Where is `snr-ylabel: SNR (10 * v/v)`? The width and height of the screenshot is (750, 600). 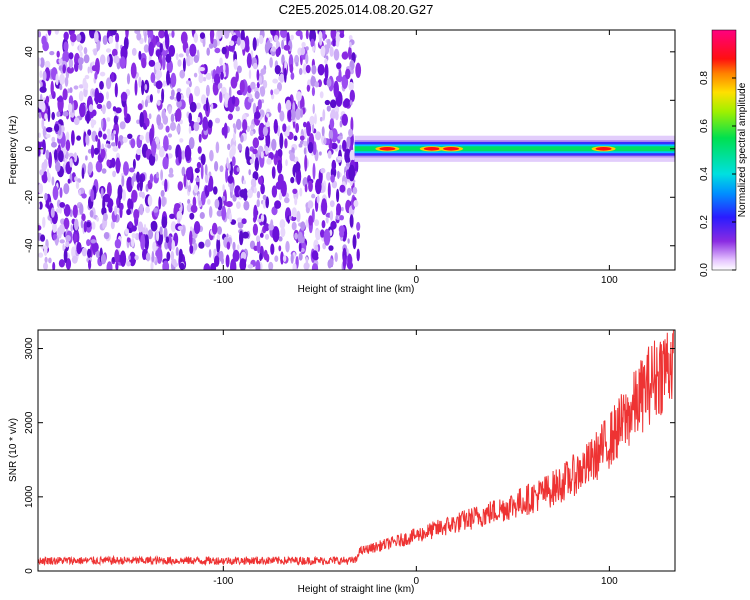 snr-ylabel: SNR (10 * v/v) is located at coordinates (13, 450).